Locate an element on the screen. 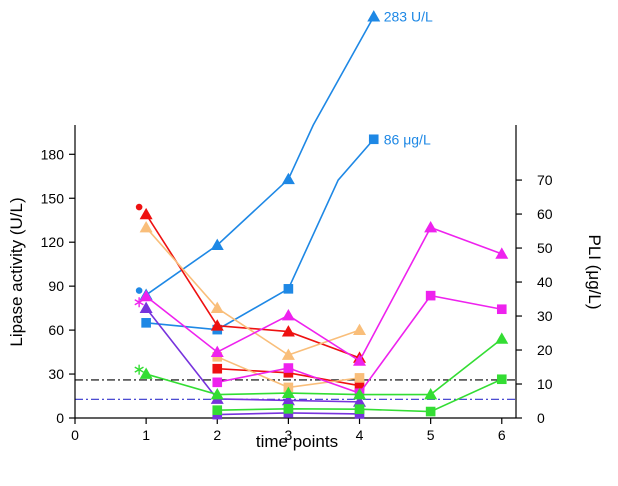 This screenshot has height=486, width=618. y2-tick-label: 50 is located at coordinates (545, 248).